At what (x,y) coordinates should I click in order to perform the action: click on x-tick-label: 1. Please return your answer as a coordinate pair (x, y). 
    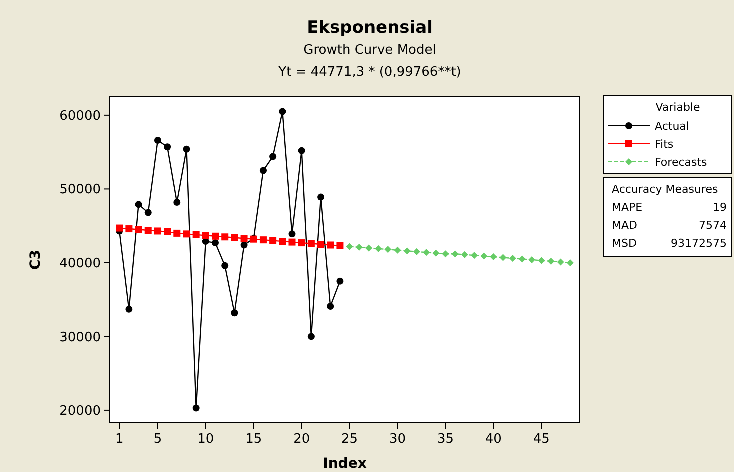
    Looking at the image, I should click on (119, 439).